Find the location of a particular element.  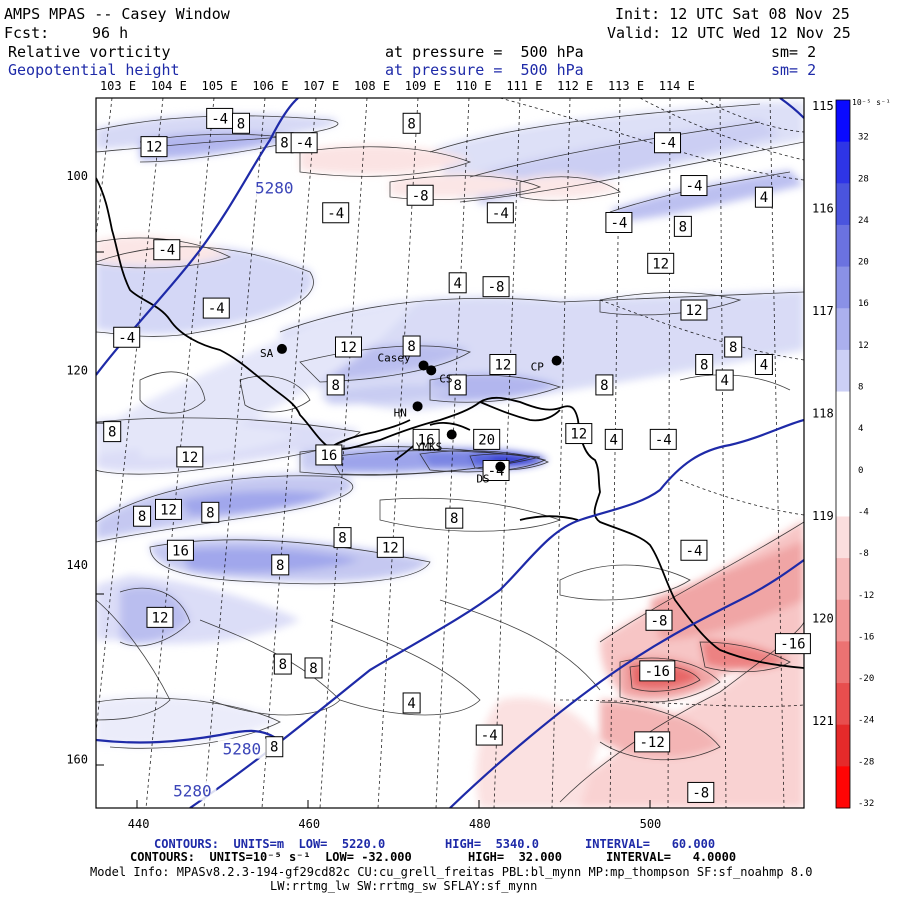

field2-name: Geopotential height is located at coordinates (94, 70).